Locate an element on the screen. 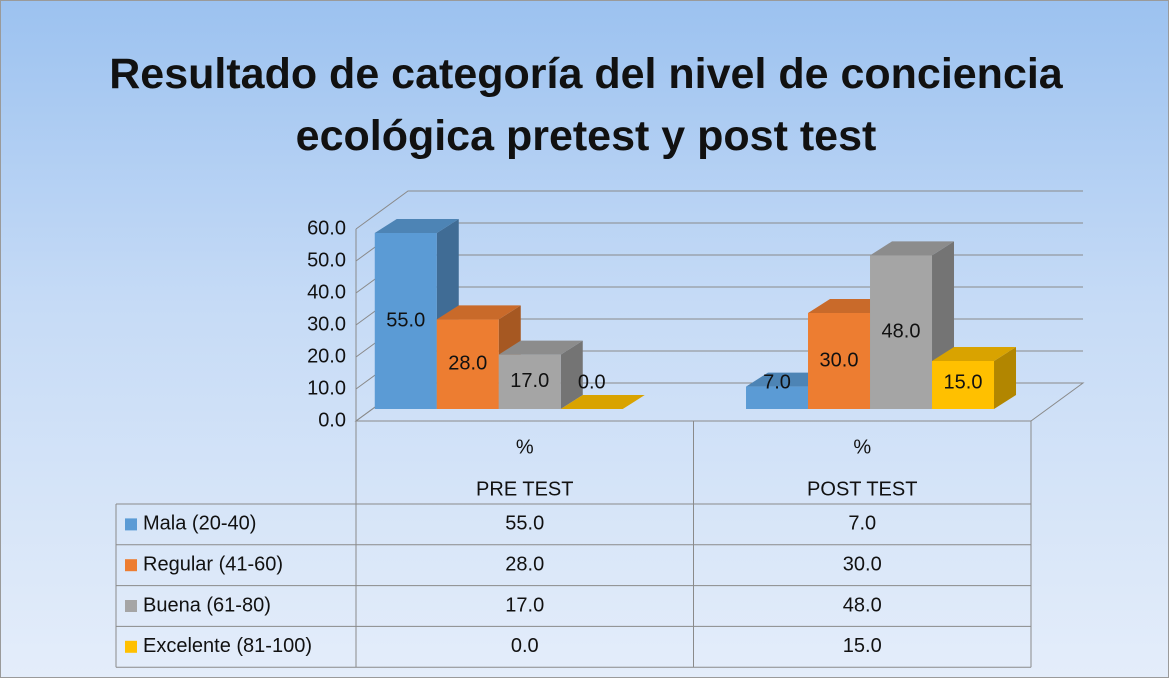 This screenshot has height=678, width=1169. y-tick-label: 40.0 is located at coordinates (326, 292).